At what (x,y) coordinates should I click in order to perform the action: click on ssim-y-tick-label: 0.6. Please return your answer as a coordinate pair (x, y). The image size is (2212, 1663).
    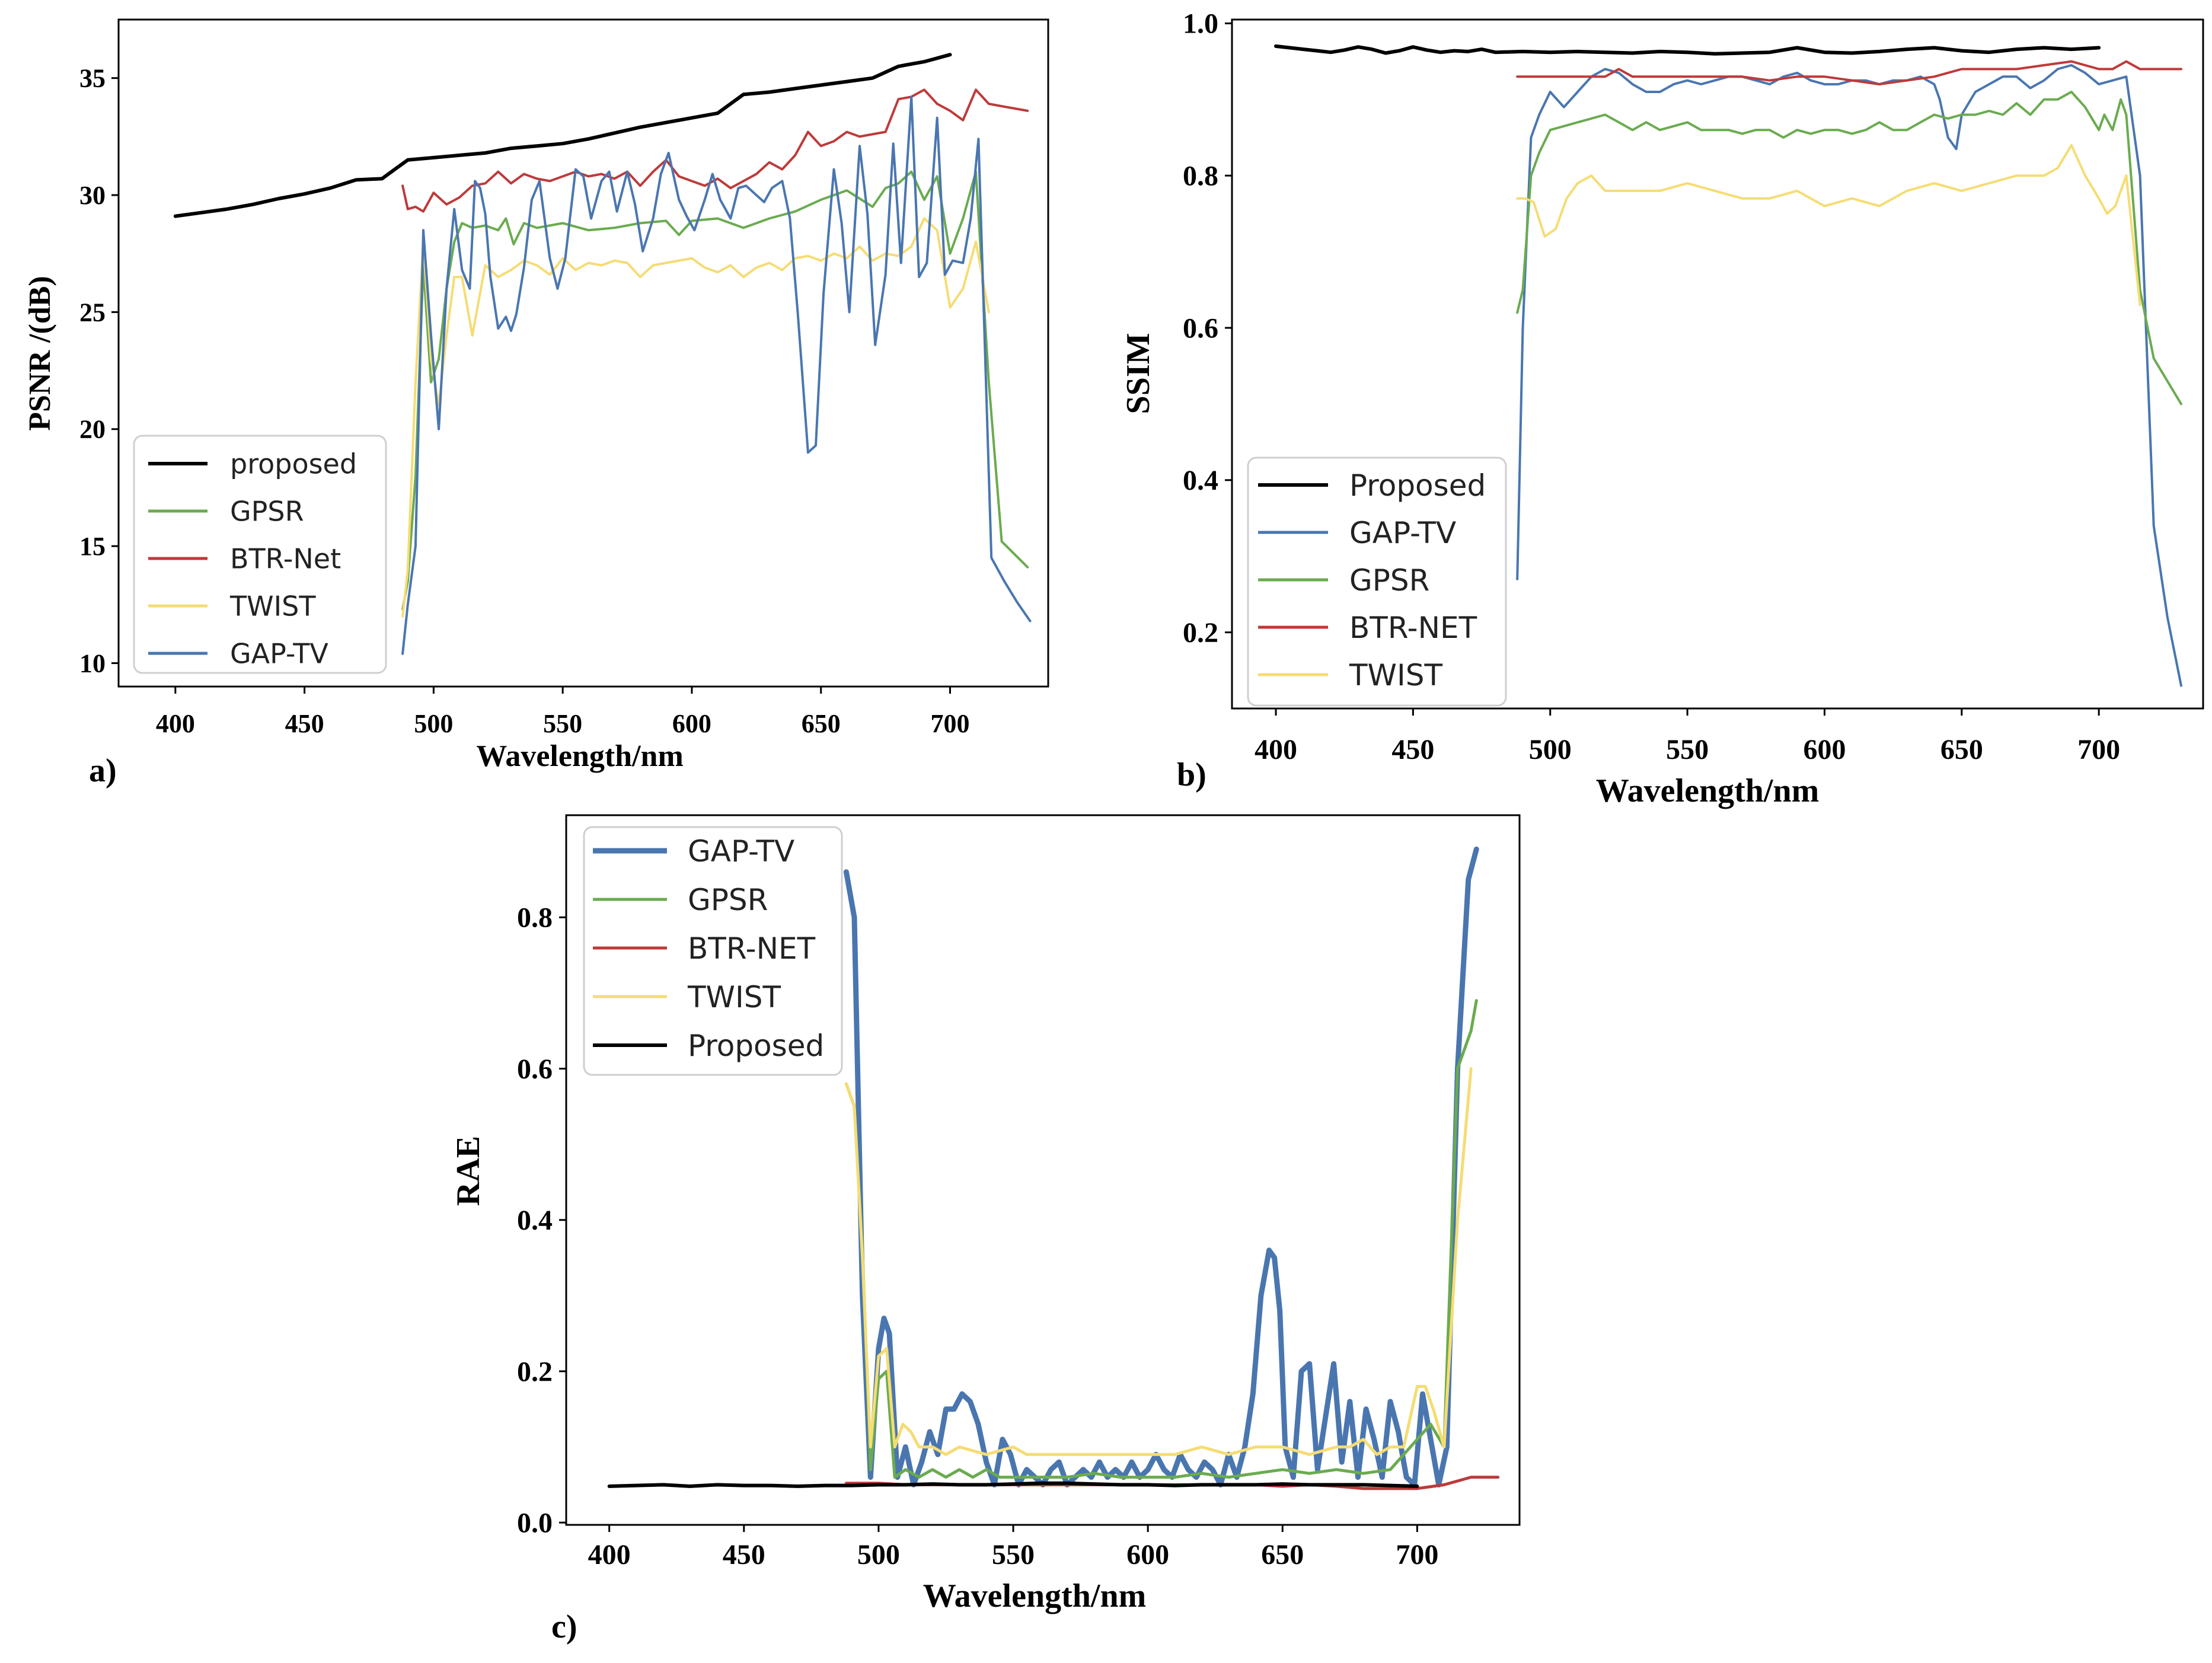
    Looking at the image, I should click on (1200, 328).